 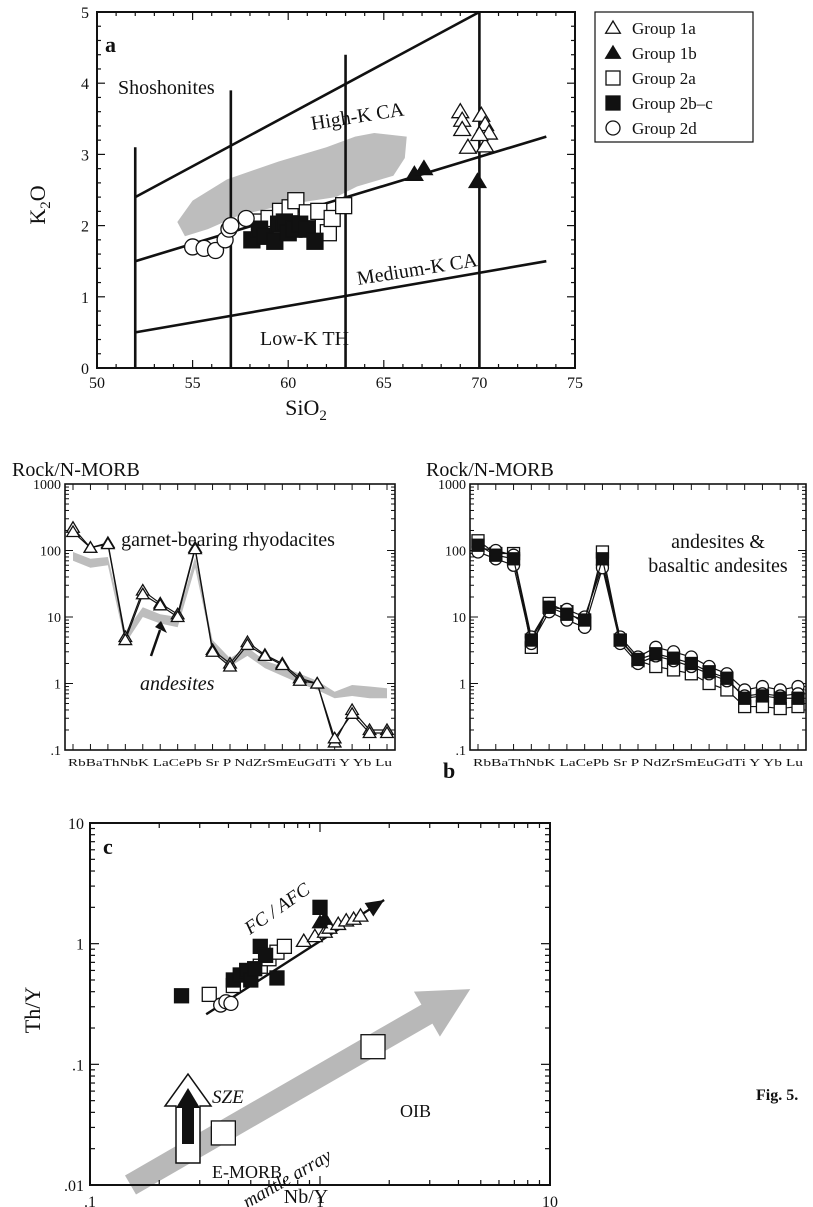 What do you see at coordinates (230, 625) in the screenshot?
I see `band-andesites` at bounding box center [230, 625].